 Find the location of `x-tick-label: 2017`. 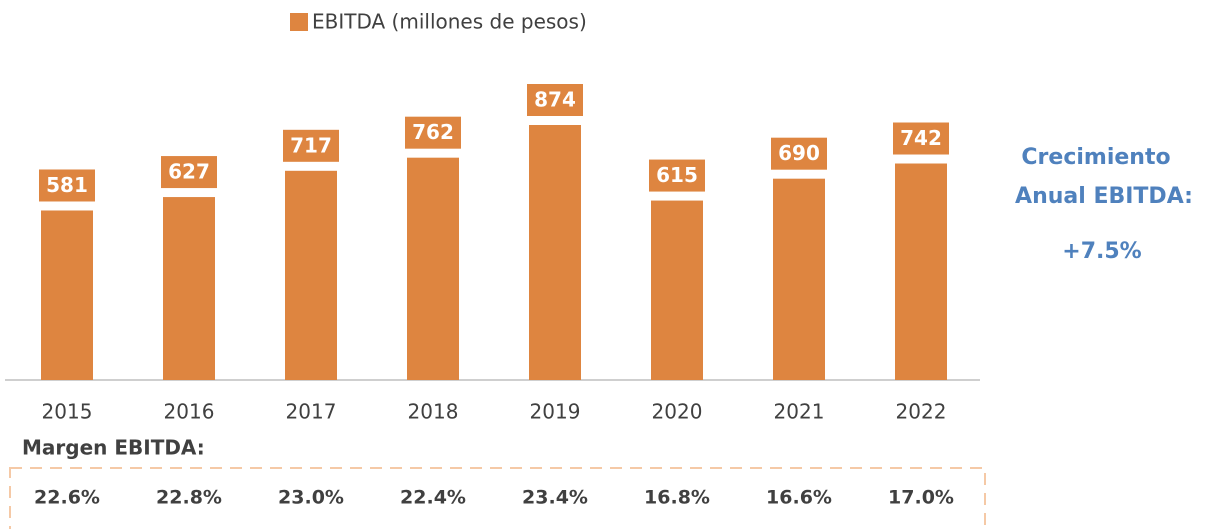

x-tick-label: 2017 is located at coordinates (311, 412).